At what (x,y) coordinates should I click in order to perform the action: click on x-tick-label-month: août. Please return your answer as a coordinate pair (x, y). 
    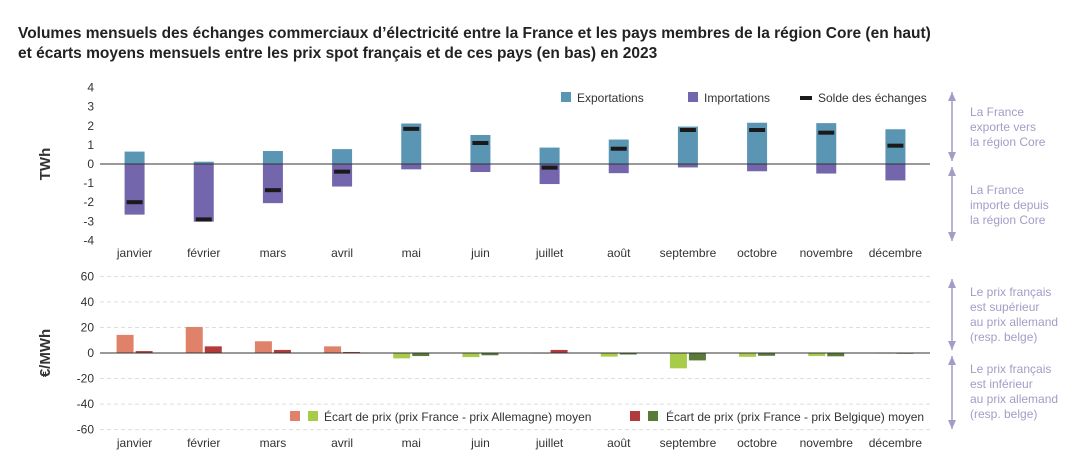
    Looking at the image, I should click on (619, 253).